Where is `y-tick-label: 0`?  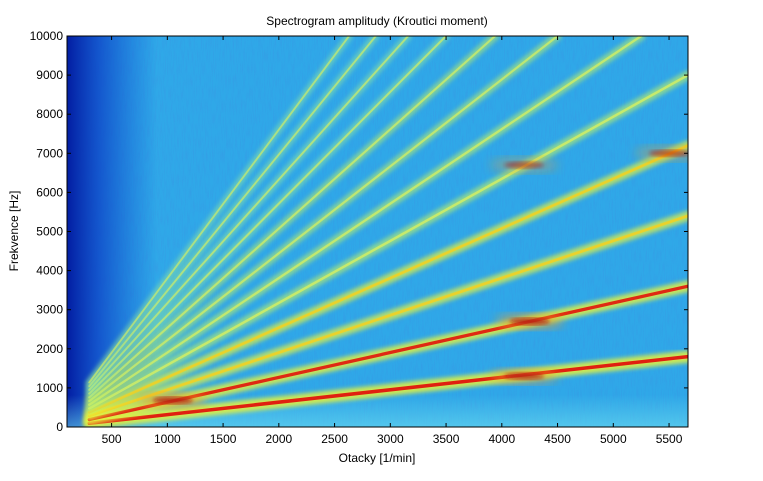 y-tick-label: 0 is located at coordinates (59, 427).